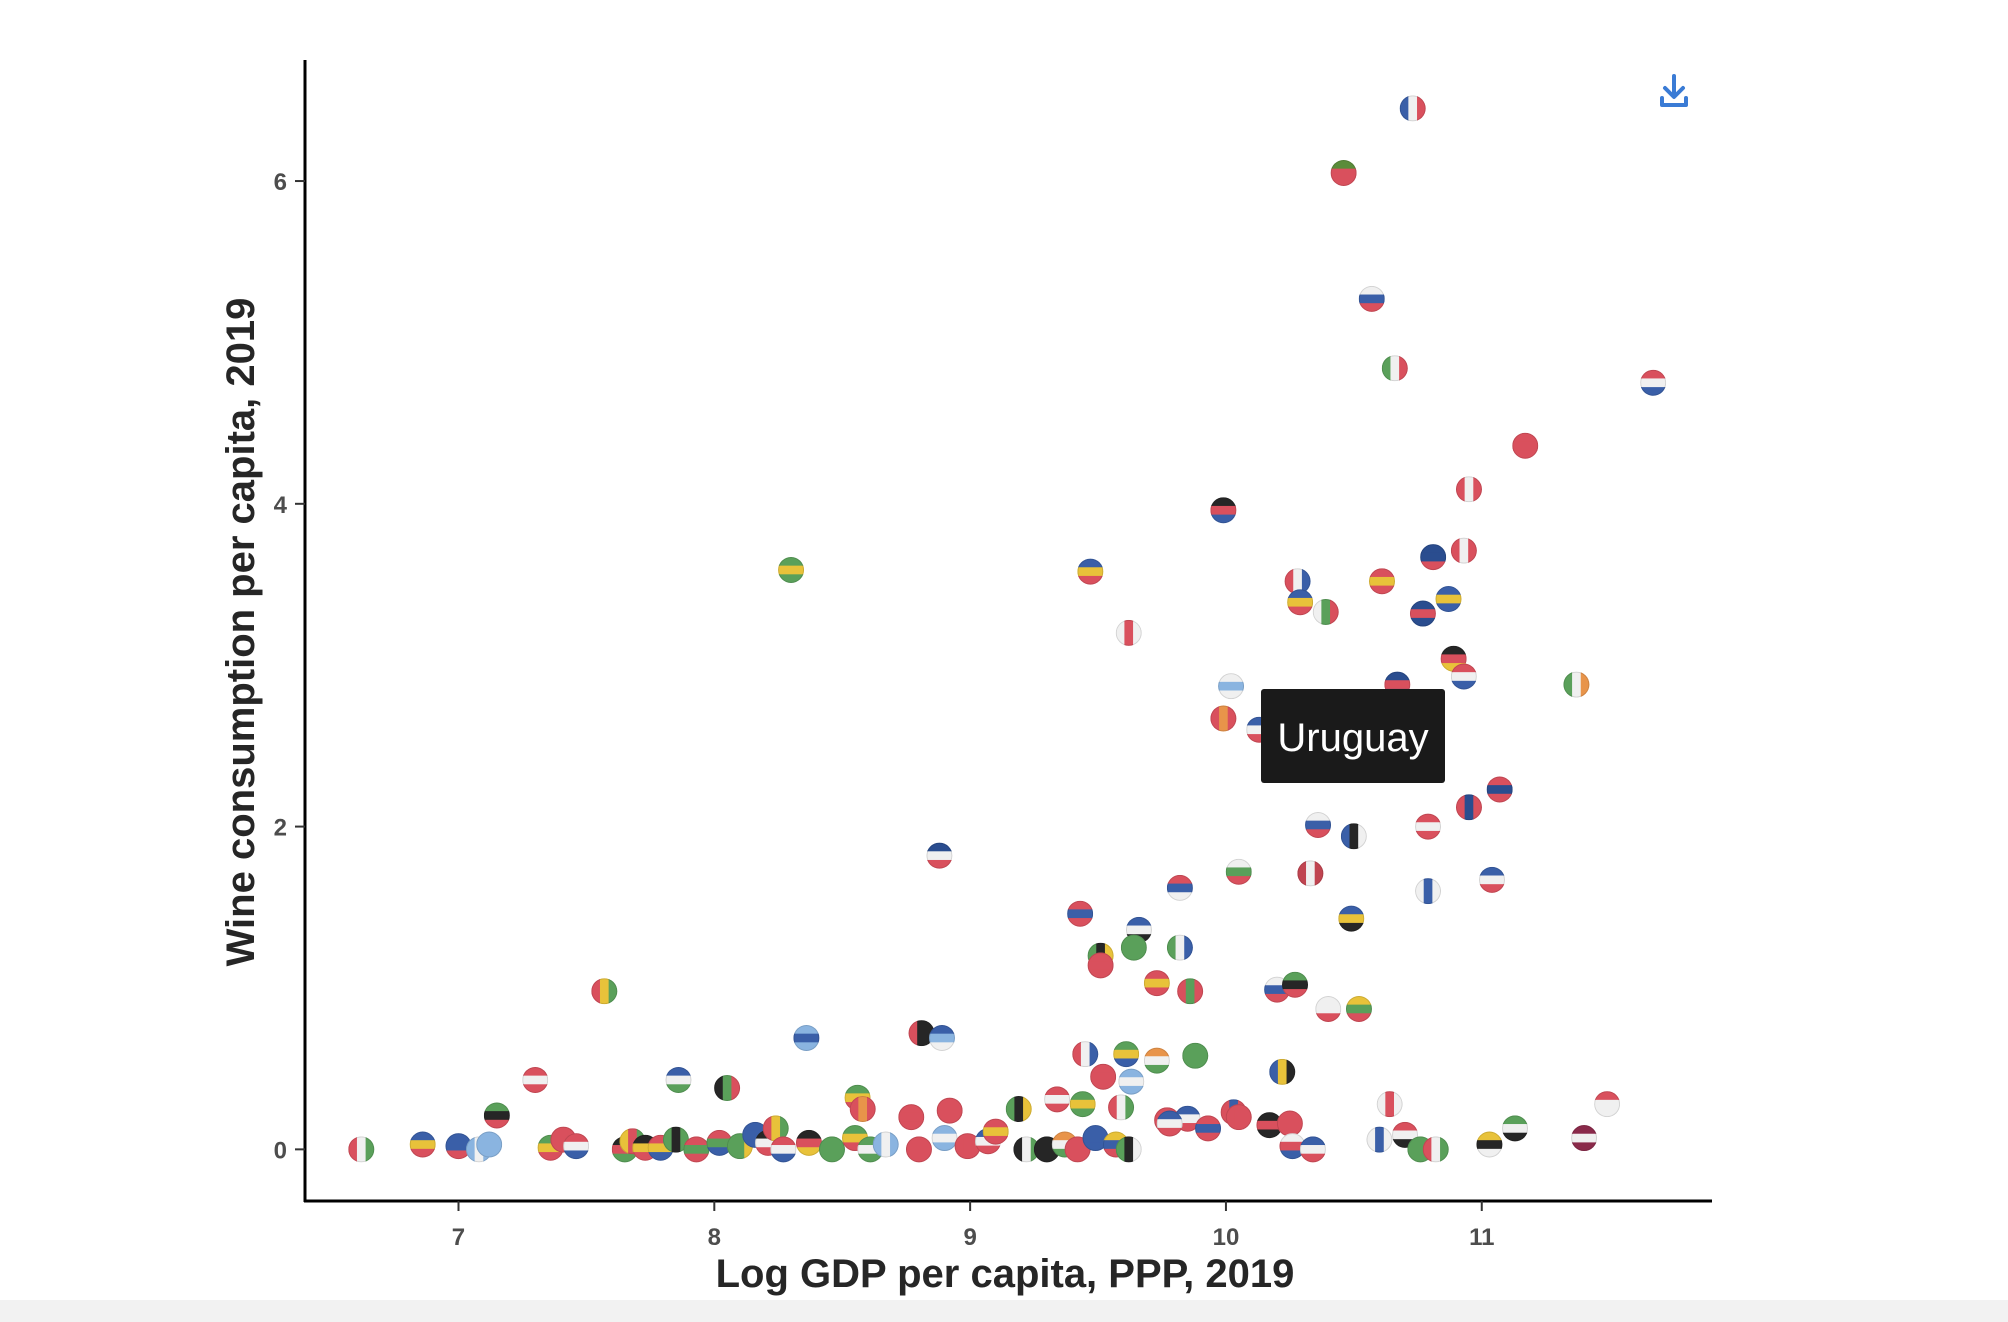 Image resolution: width=2008 pixels, height=1322 pixels. I want to click on tooltip-label: Uruguay, so click(1352, 738).